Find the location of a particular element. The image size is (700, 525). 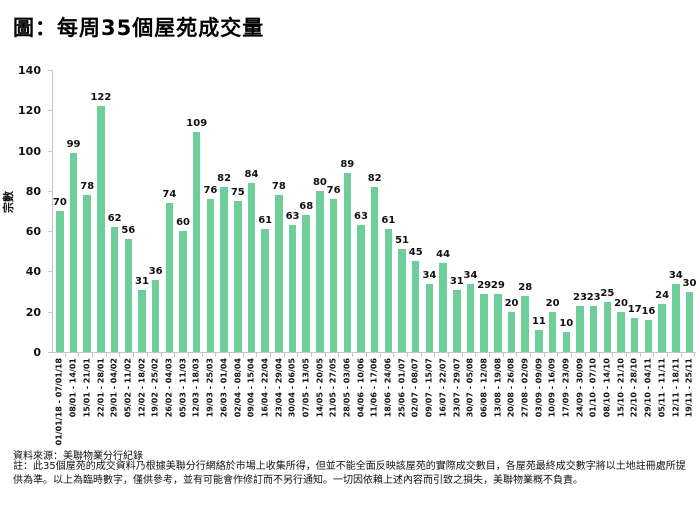

bar-column: 78 is located at coordinates (87, 211).